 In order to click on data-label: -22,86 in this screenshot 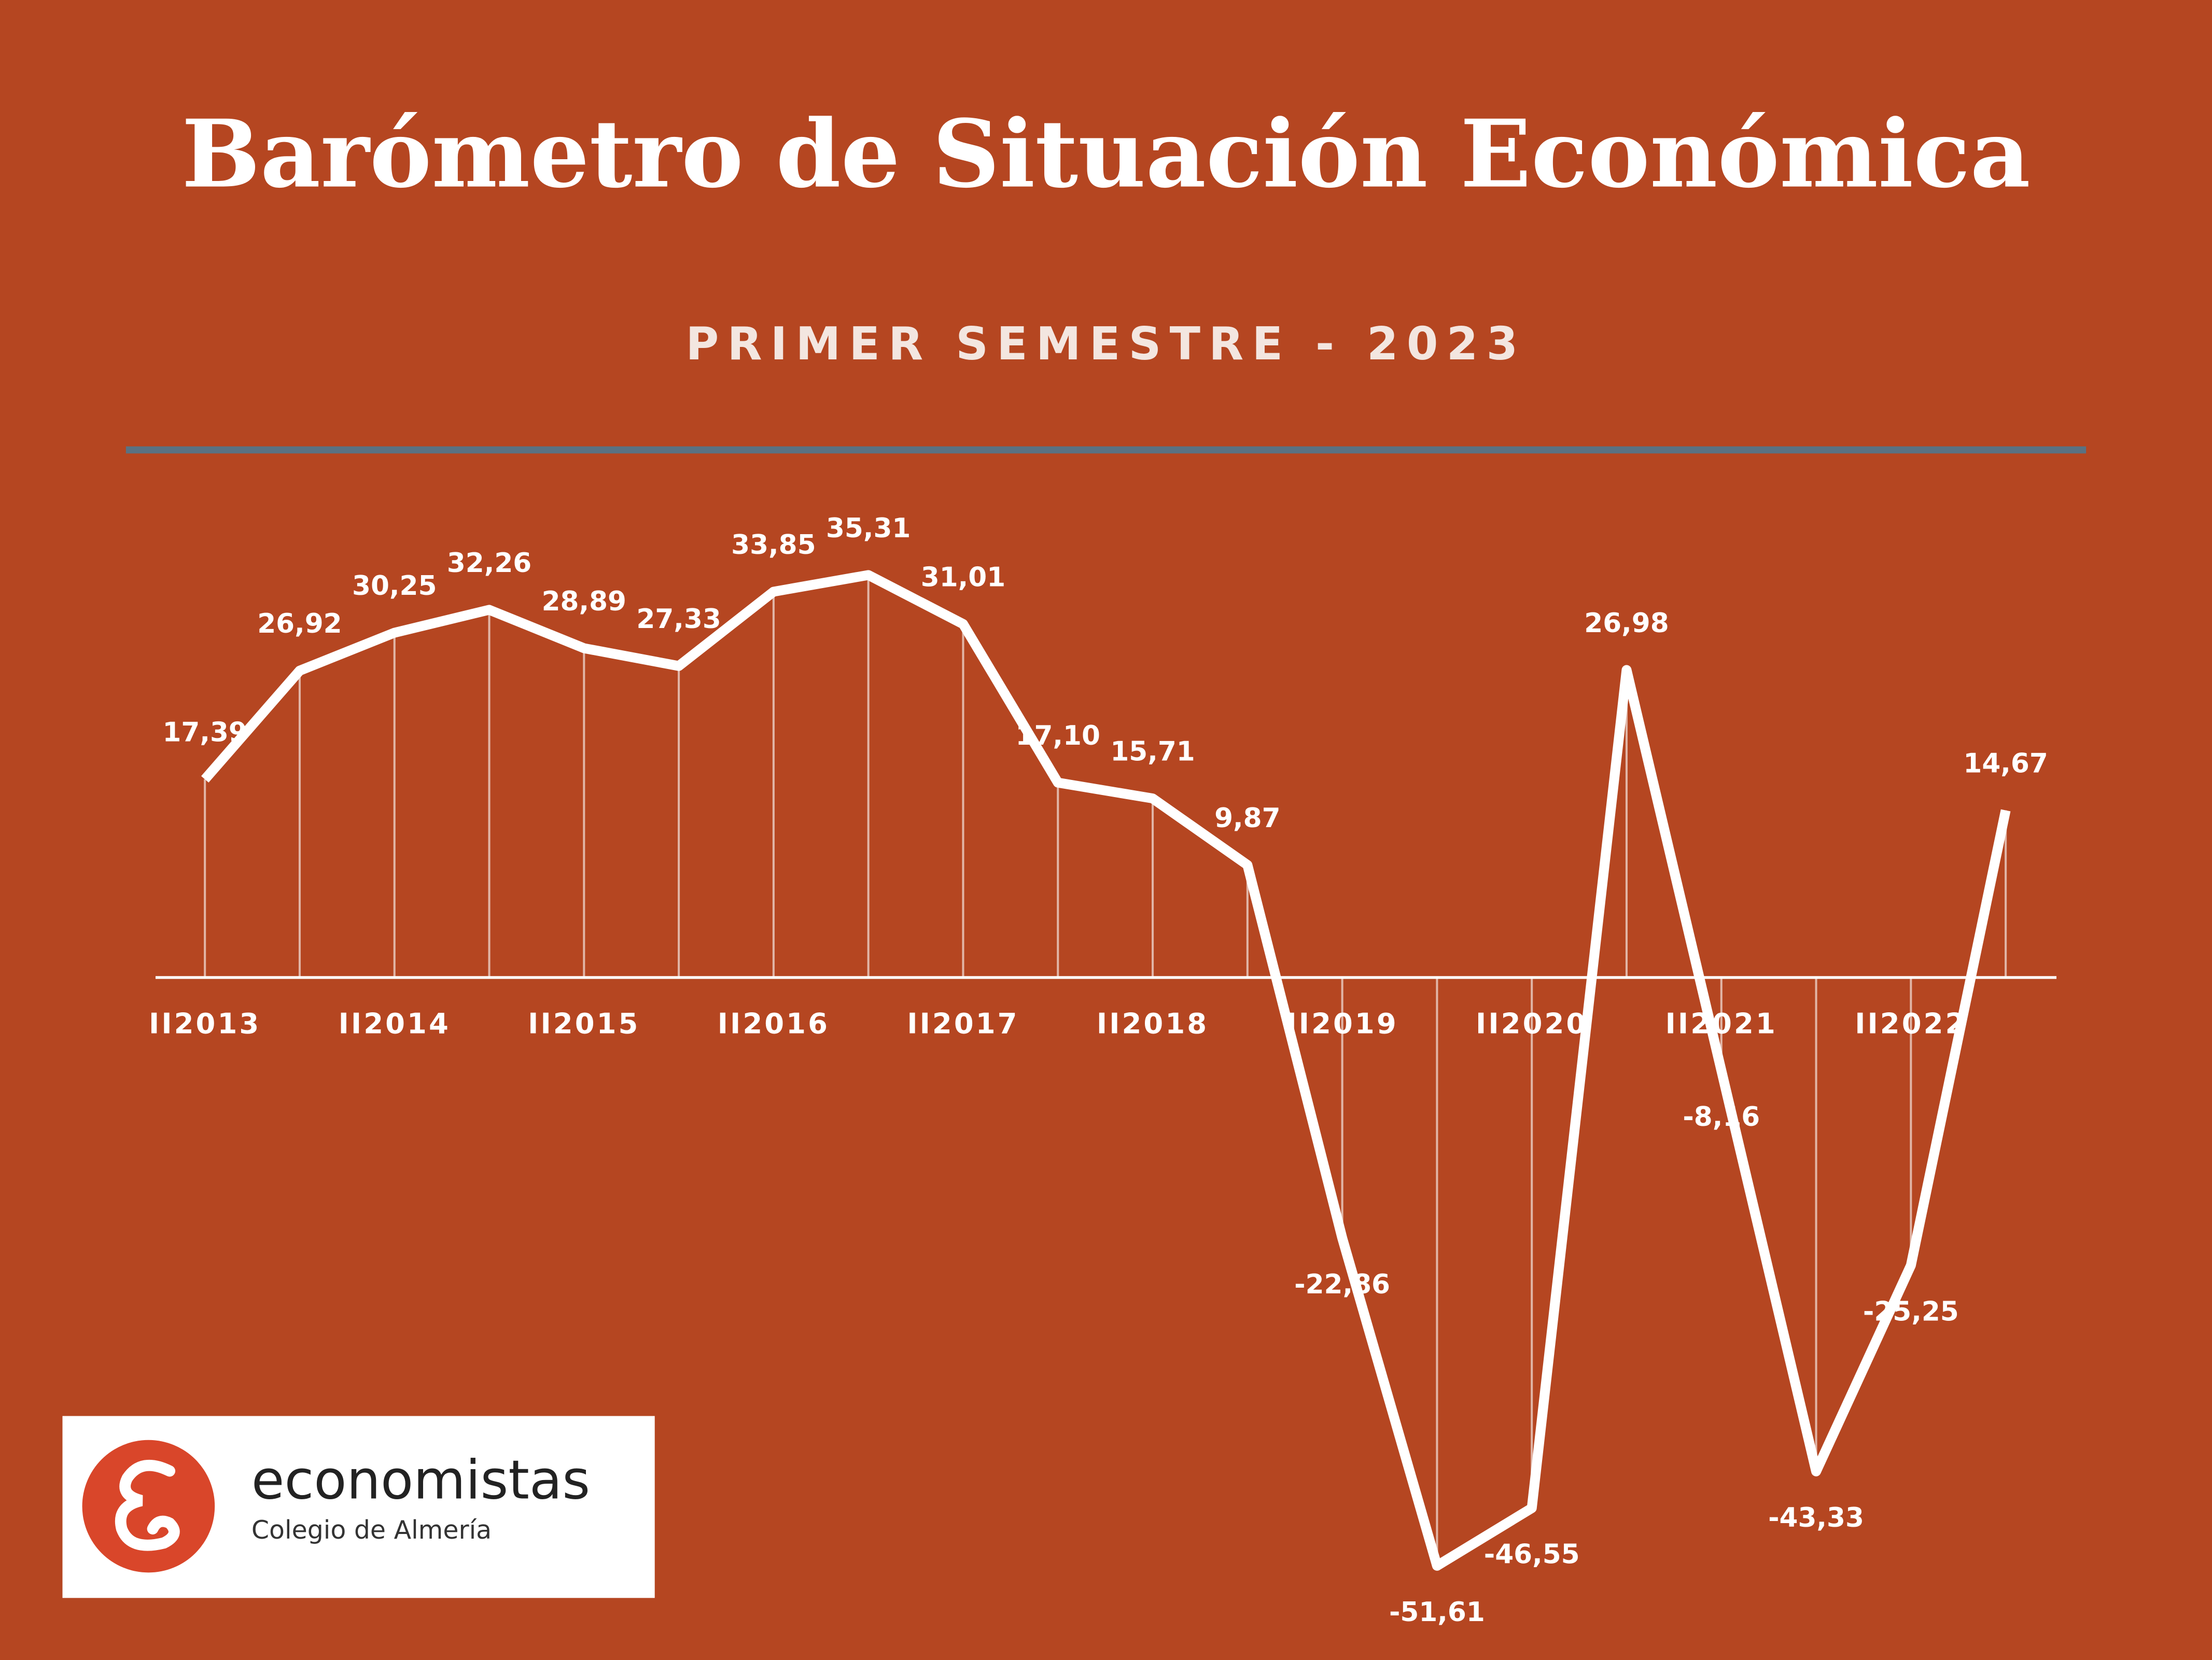, I will do `click(1342, 1284)`.